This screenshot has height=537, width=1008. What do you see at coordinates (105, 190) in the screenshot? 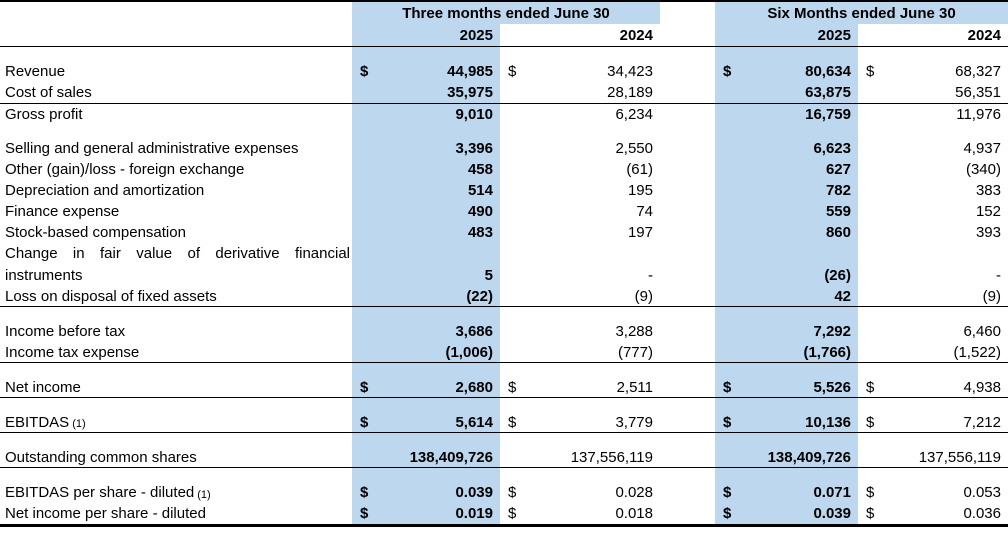
I see `row-label: Depreciation and amortization` at bounding box center [105, 190].